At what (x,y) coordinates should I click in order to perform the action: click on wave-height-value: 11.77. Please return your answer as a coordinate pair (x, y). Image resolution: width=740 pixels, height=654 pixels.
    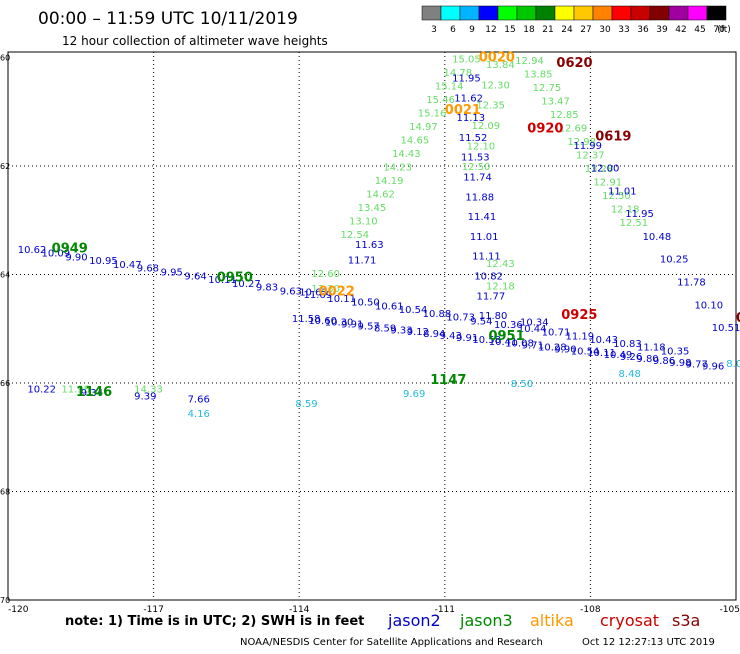
    Looking at the image, I should click on (491, 296).